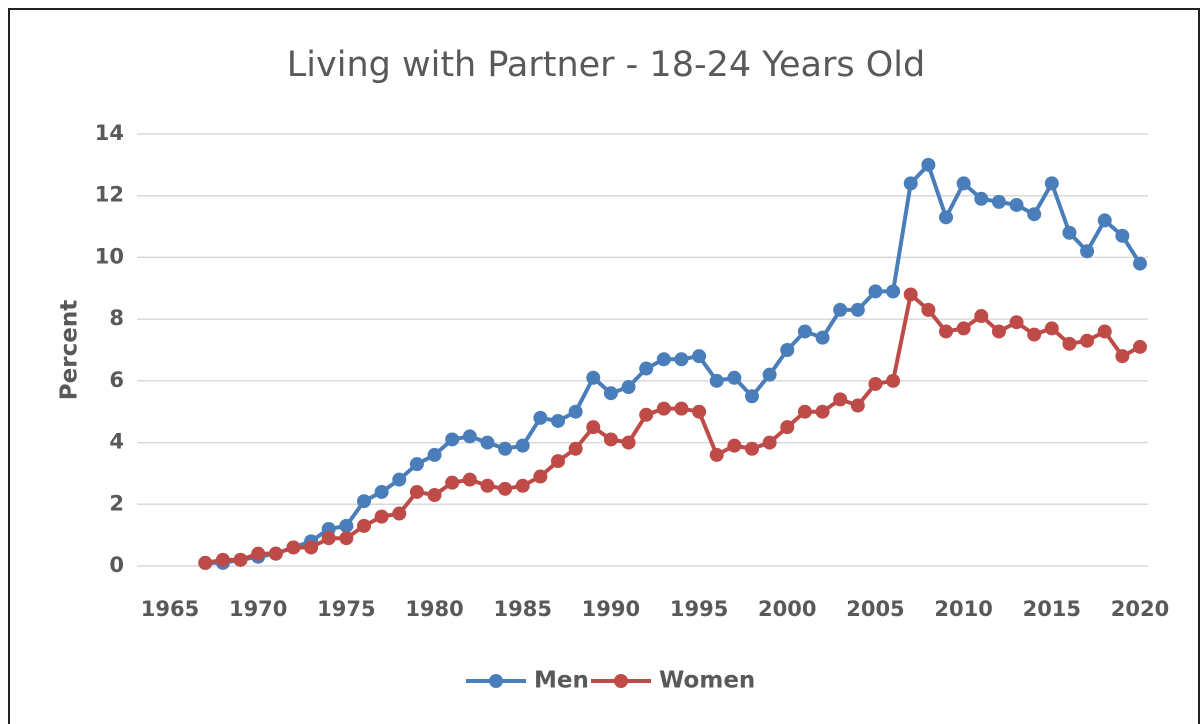 Image resolution: width=1203 pixels, height=724 pixels. Describe the element at coordinates (109, 195) in the screenshot. I see `y-tick-label: 12` at that location.